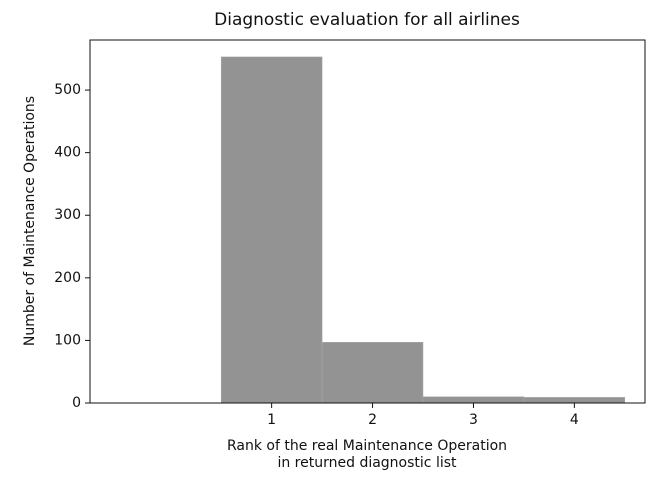 This screenshot has height=479, width=664. I want to click on chart-title: Diagnostic evaluation for all airlines, so click(367, 20).